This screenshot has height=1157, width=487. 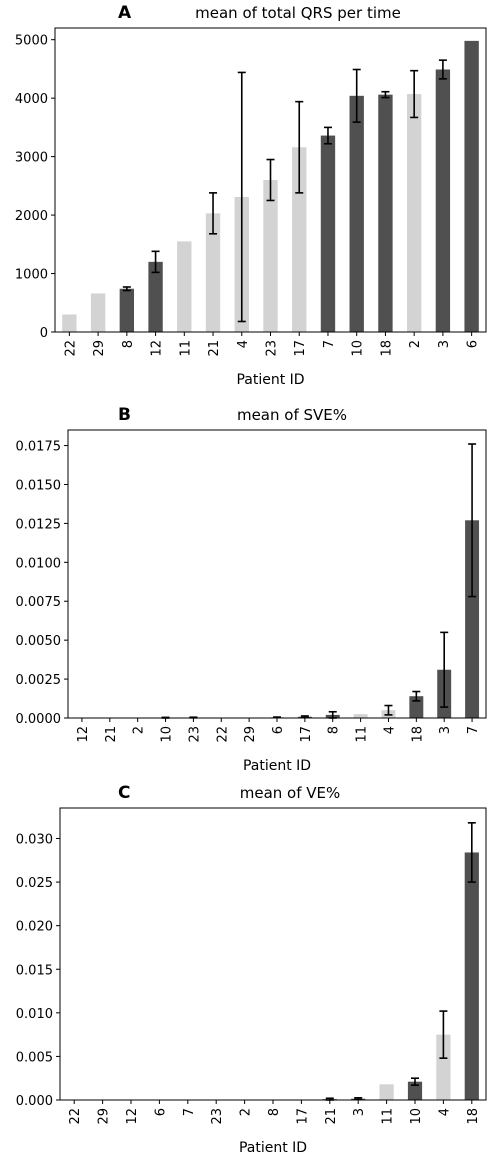 I want to click on panel-letter: B, so click(x=124, y=415).